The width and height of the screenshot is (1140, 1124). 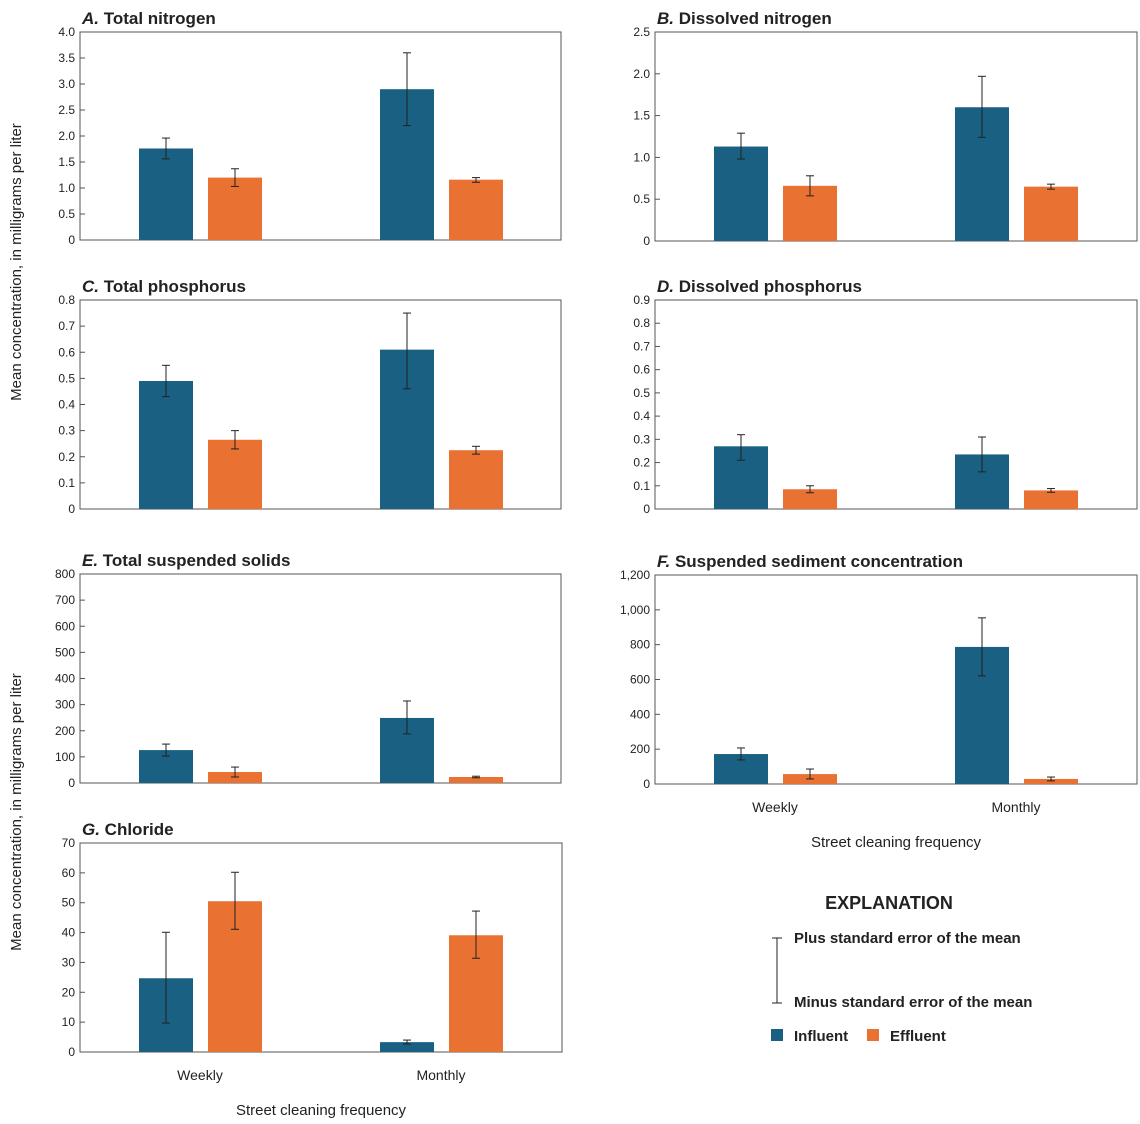 I want to click on y-tick-label: 20, so click(x=69, y=992).